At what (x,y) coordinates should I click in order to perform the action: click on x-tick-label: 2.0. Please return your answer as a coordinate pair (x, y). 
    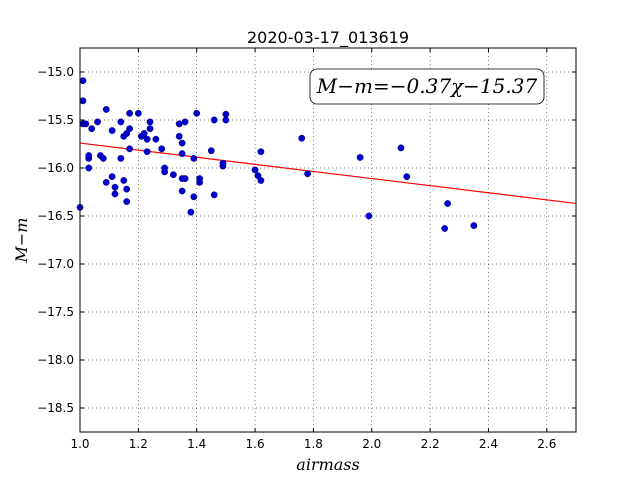
    Looking at the image, I should click on (371, 444).